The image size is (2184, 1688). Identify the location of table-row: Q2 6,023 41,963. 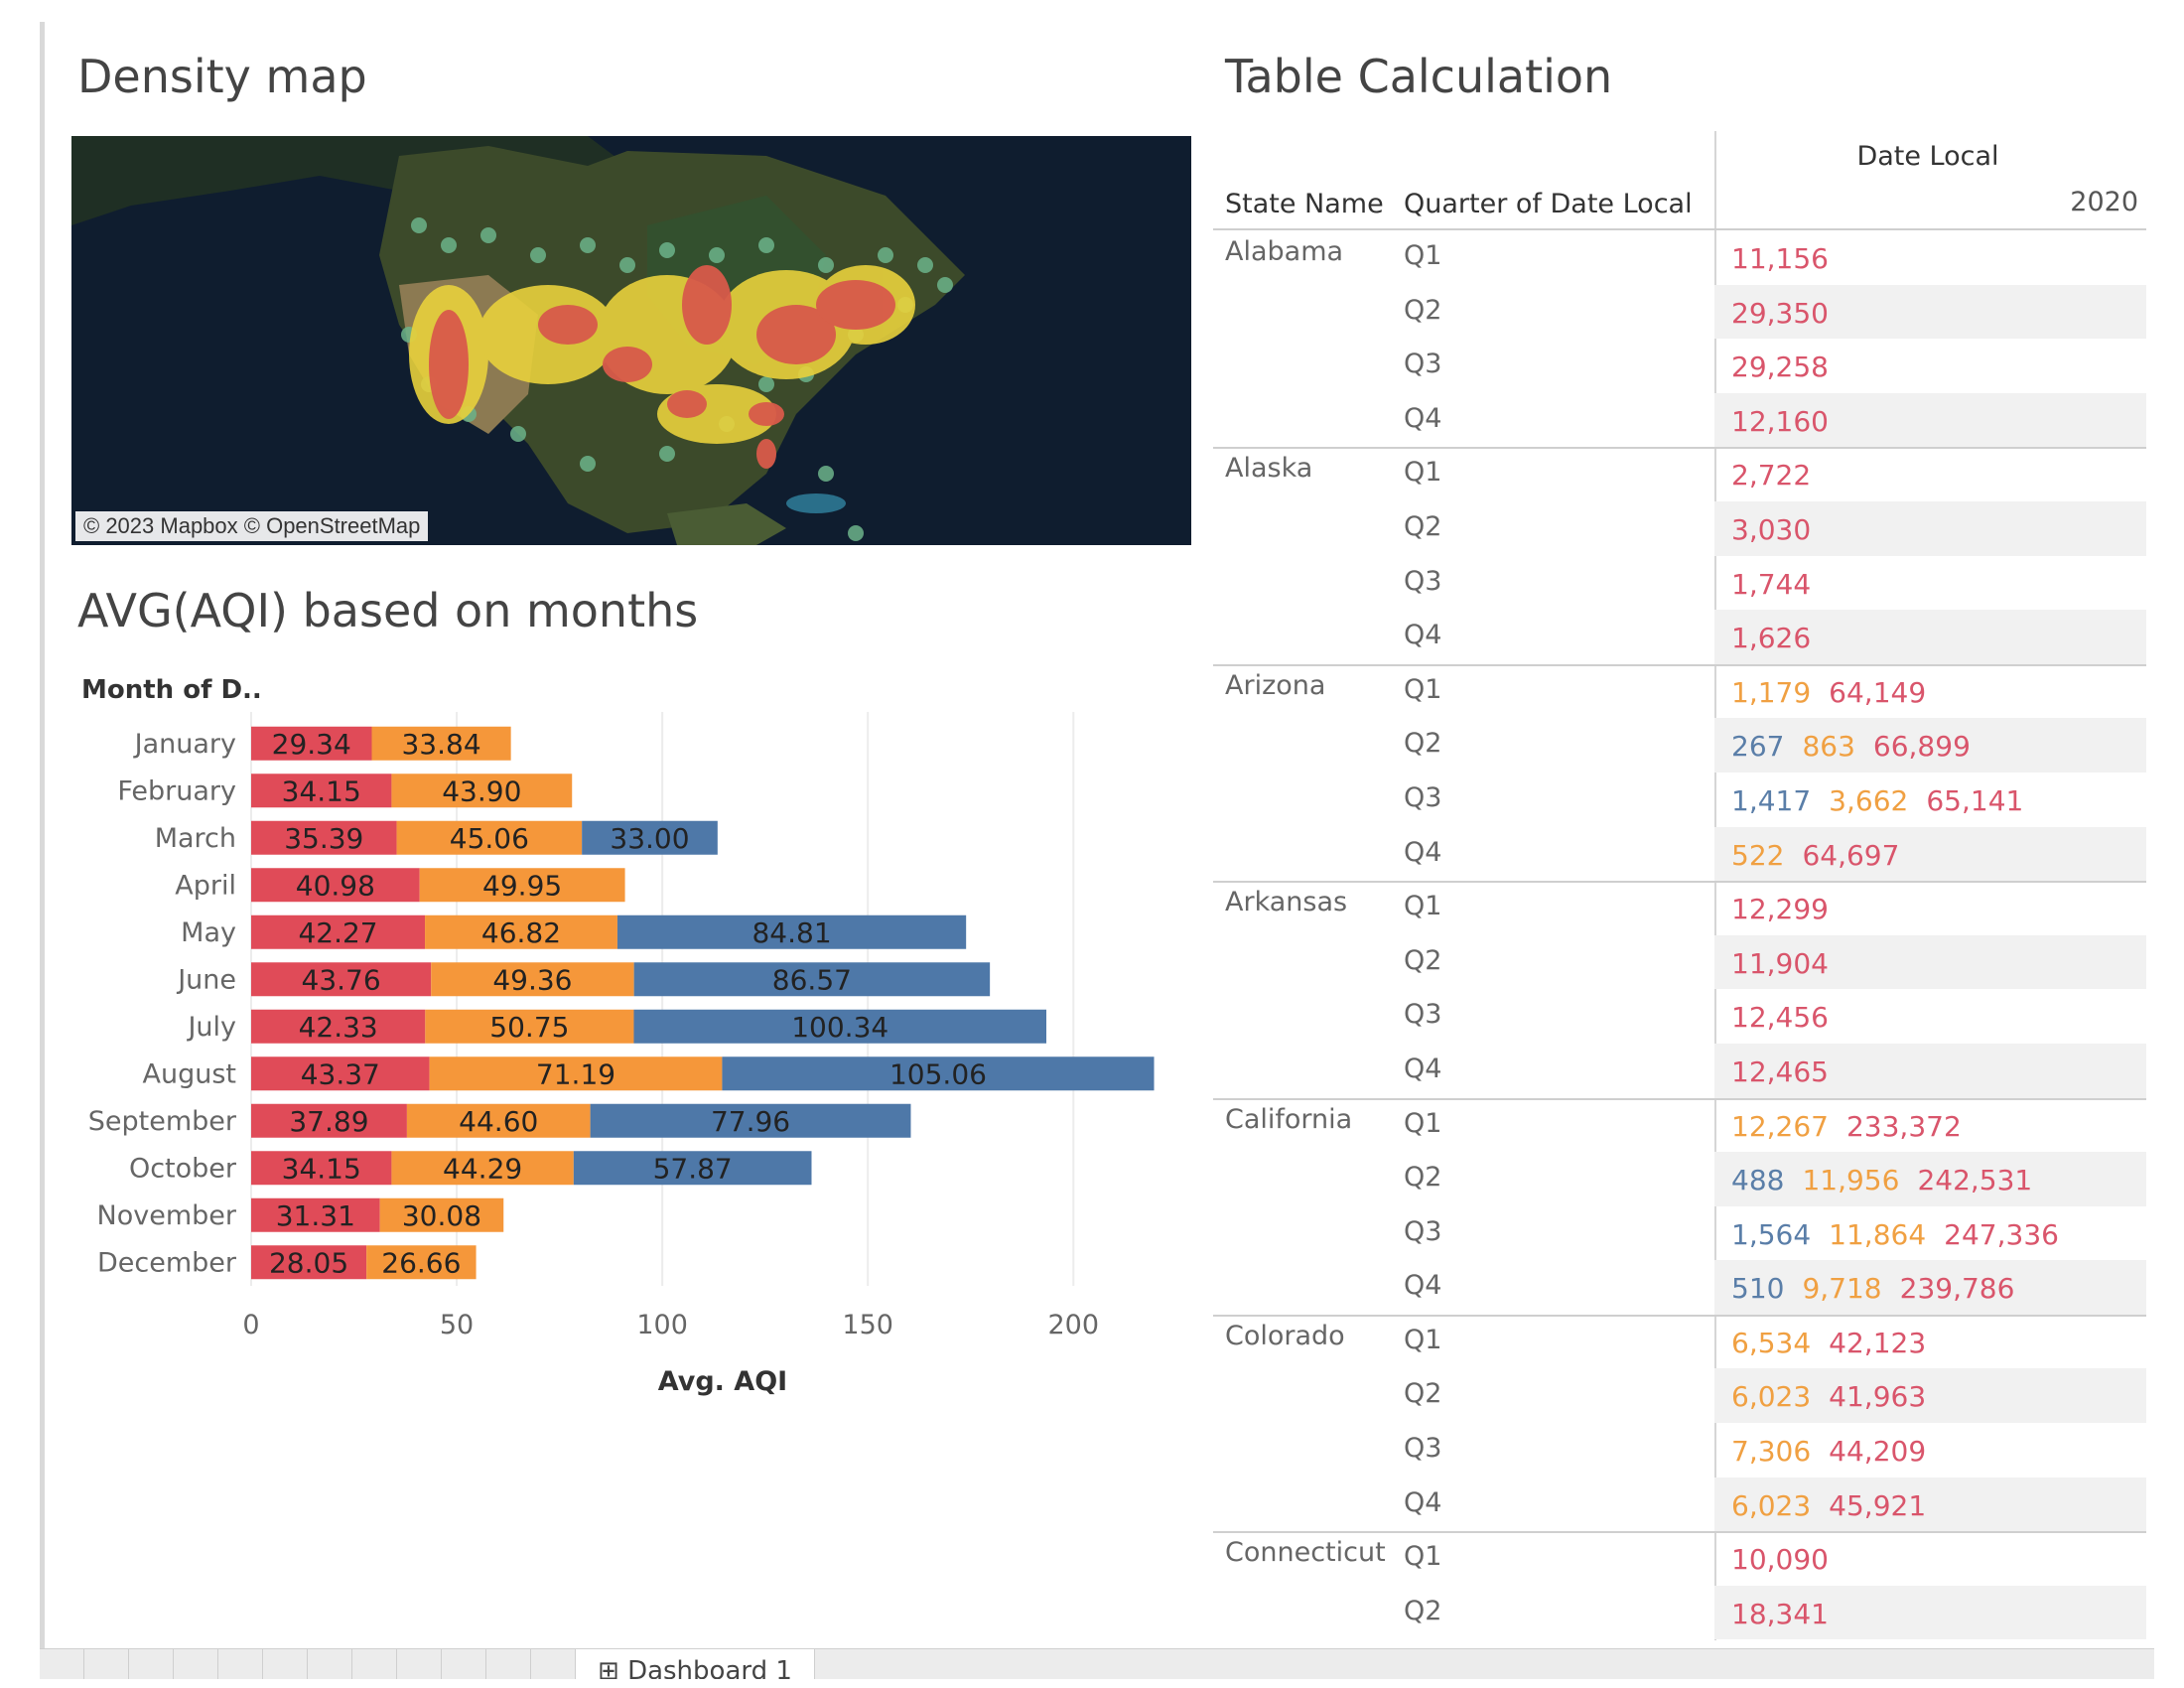
(1679, 1396).